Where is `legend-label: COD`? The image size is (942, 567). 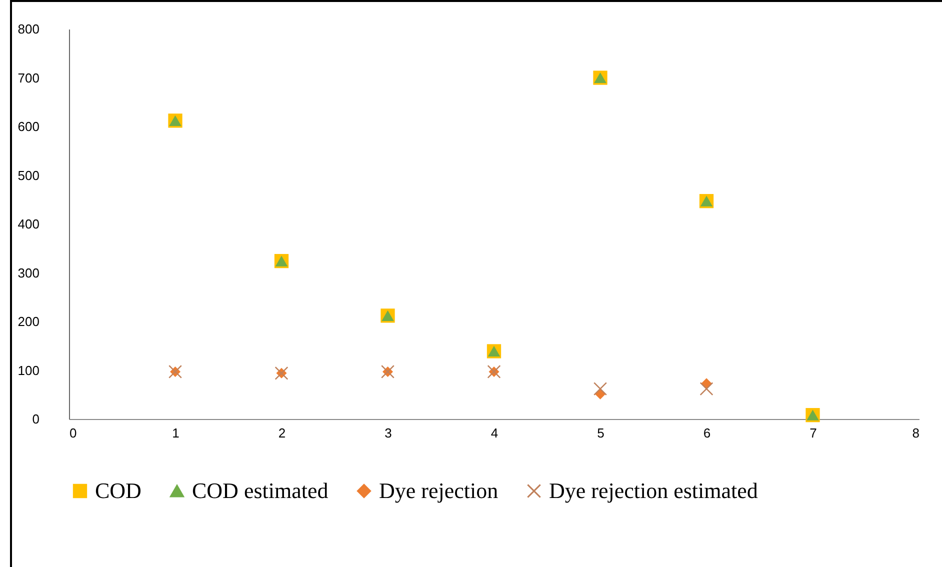
legend-label: COD is located at coordinates (118, 490).